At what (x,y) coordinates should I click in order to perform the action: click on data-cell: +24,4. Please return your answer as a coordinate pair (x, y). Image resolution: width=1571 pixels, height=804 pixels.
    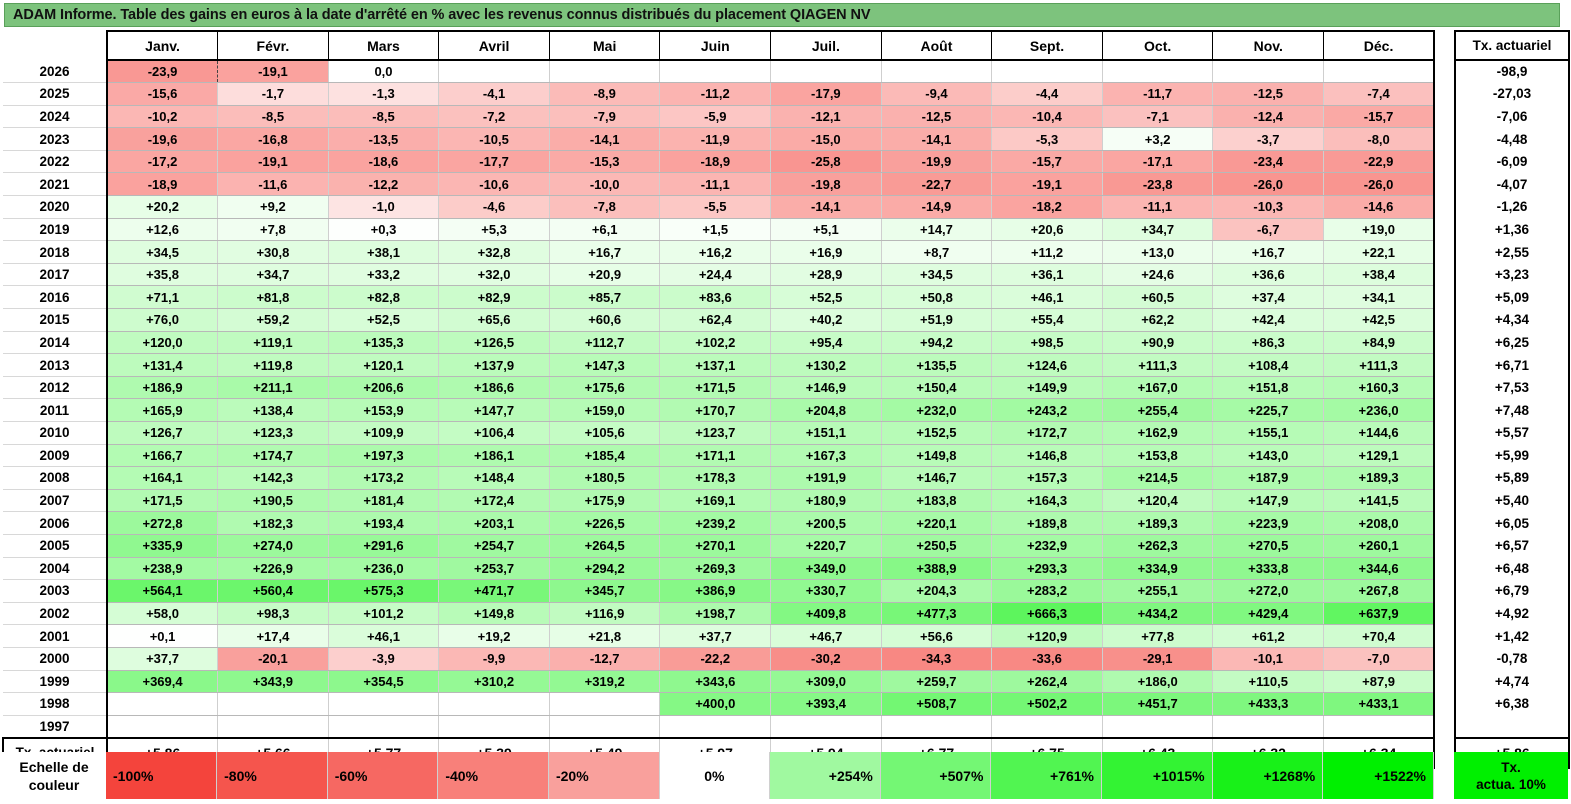
    Looking at the image, I should click on (715, 275).